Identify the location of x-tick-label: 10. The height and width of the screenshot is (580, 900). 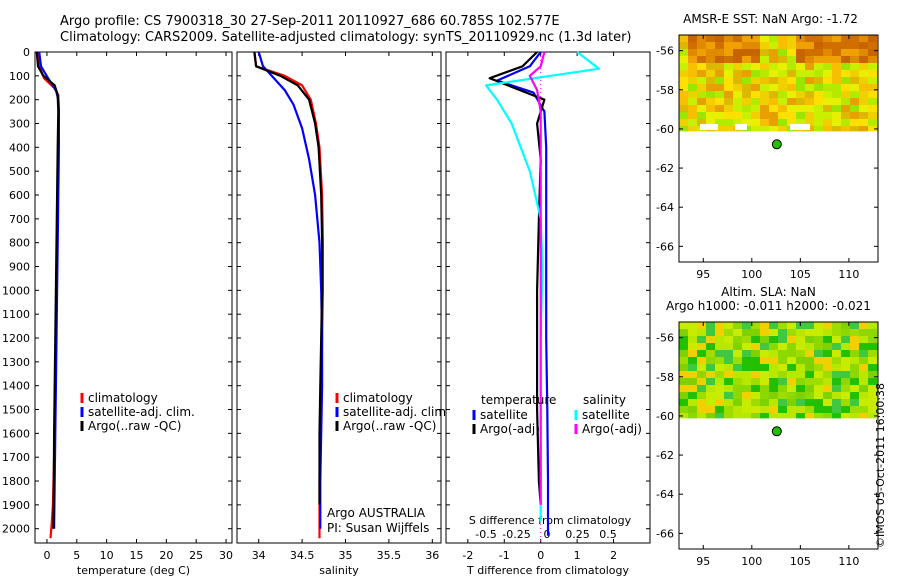
(107, 555).